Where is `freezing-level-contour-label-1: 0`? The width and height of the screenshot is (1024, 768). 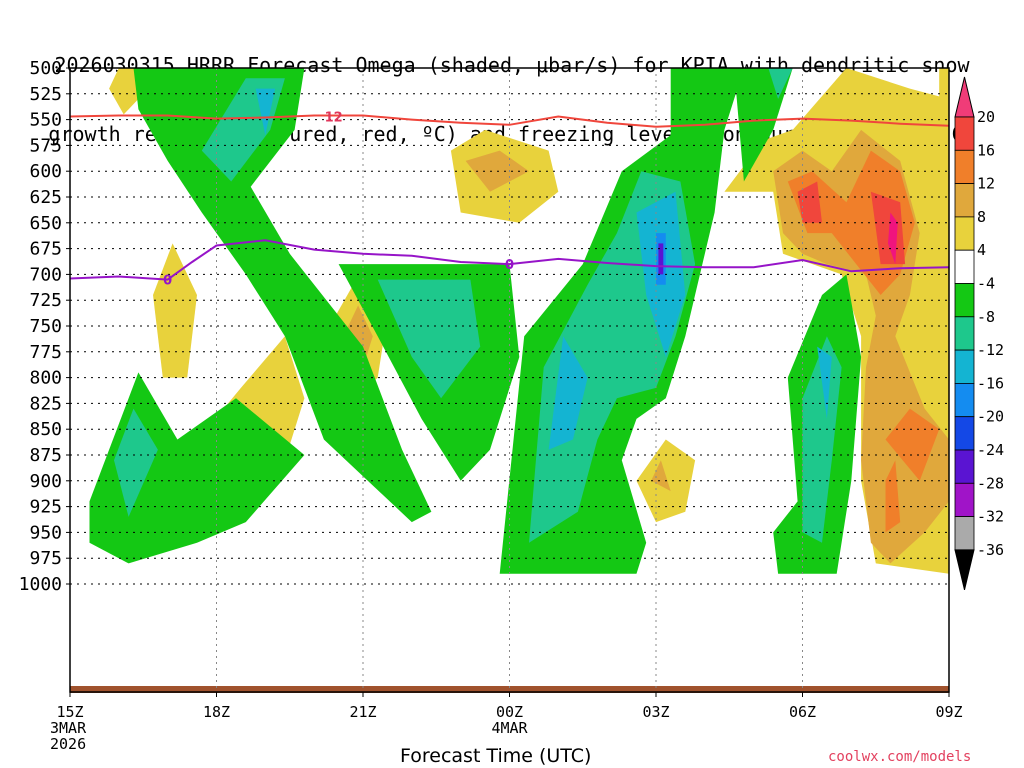
freezing-level-contour-label-1: 0 is located at coordinates (167, 281).